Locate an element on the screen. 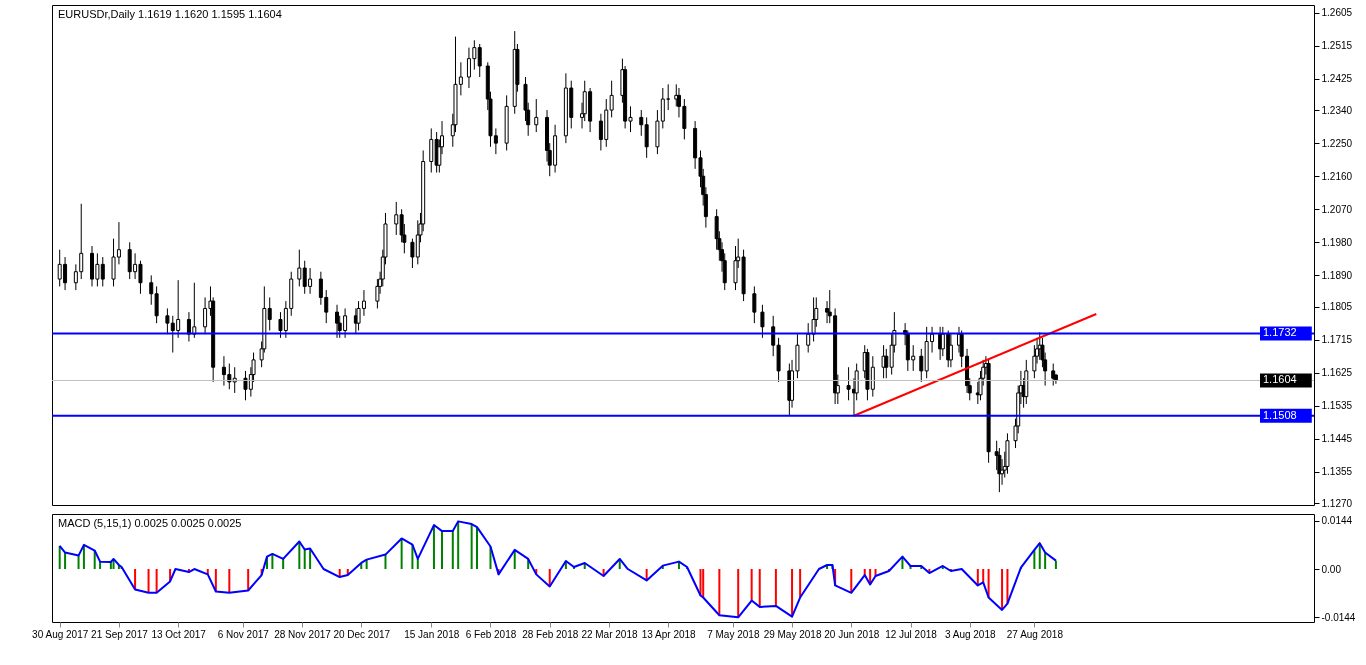  x-tick-label: 27 Aug 2018 is located at coordinates (1035, 634).